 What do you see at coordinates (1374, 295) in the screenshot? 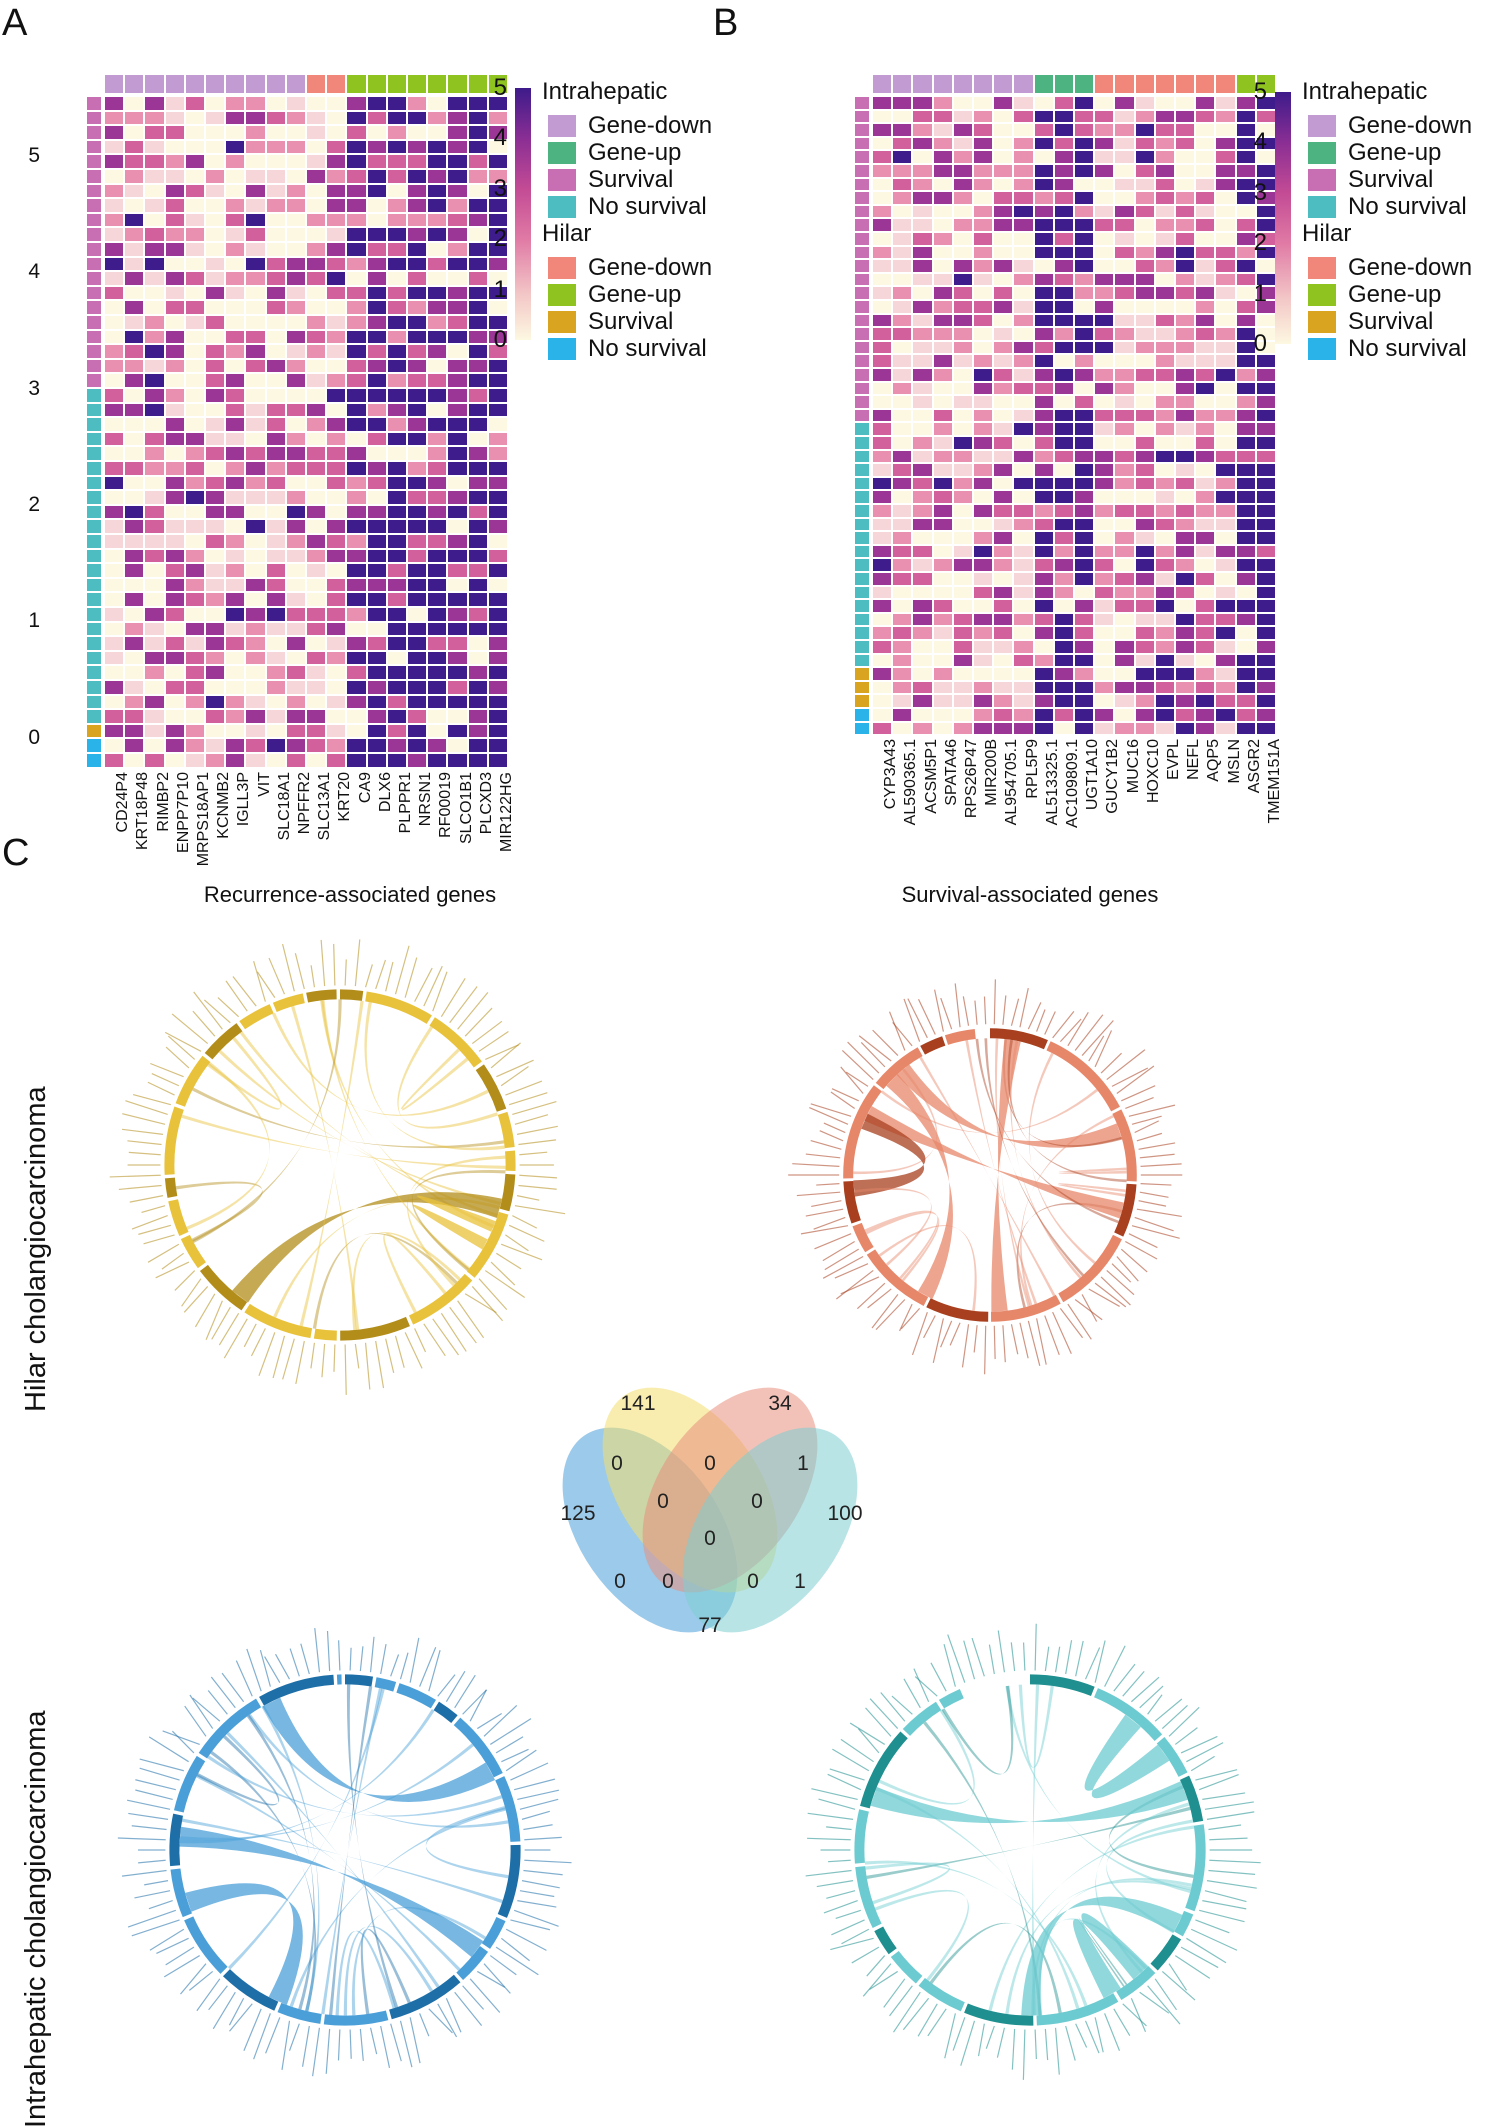
I see `legend-item: Gene-up` at bounding box center [1374, 295].